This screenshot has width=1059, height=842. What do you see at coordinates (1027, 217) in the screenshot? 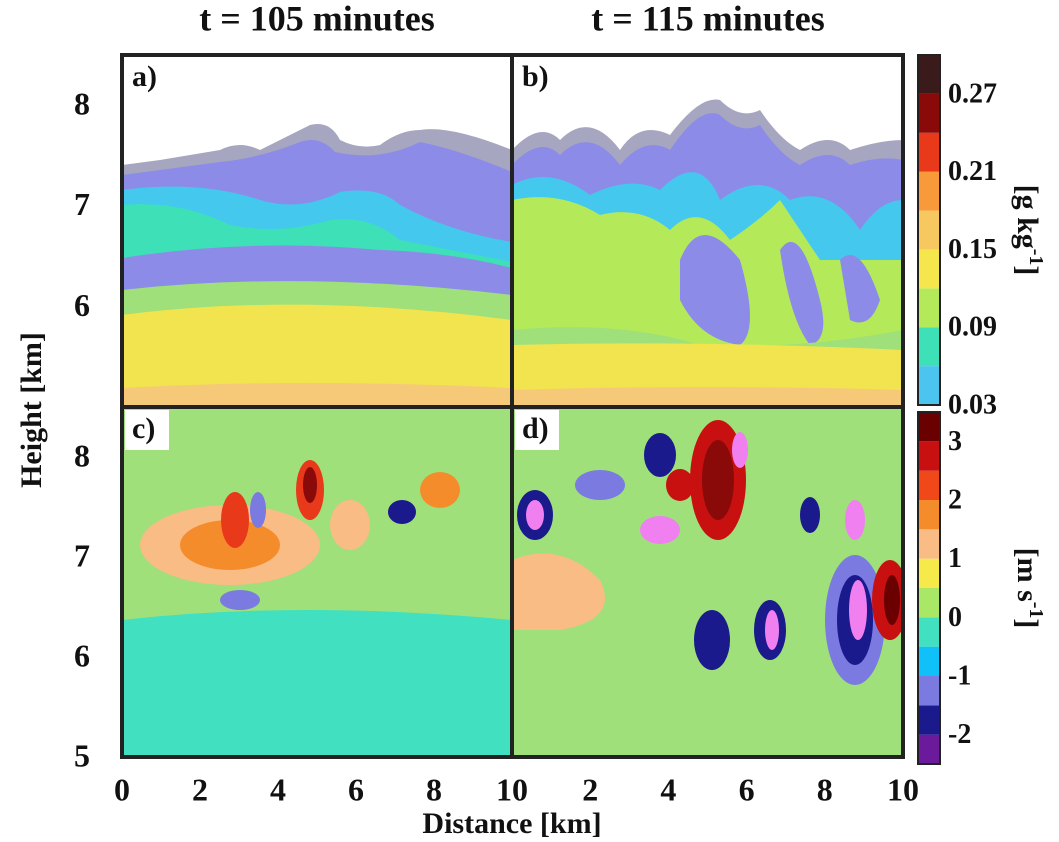
I see `colorbar-label-text: [g kg` at bounding box center [1027, 217].